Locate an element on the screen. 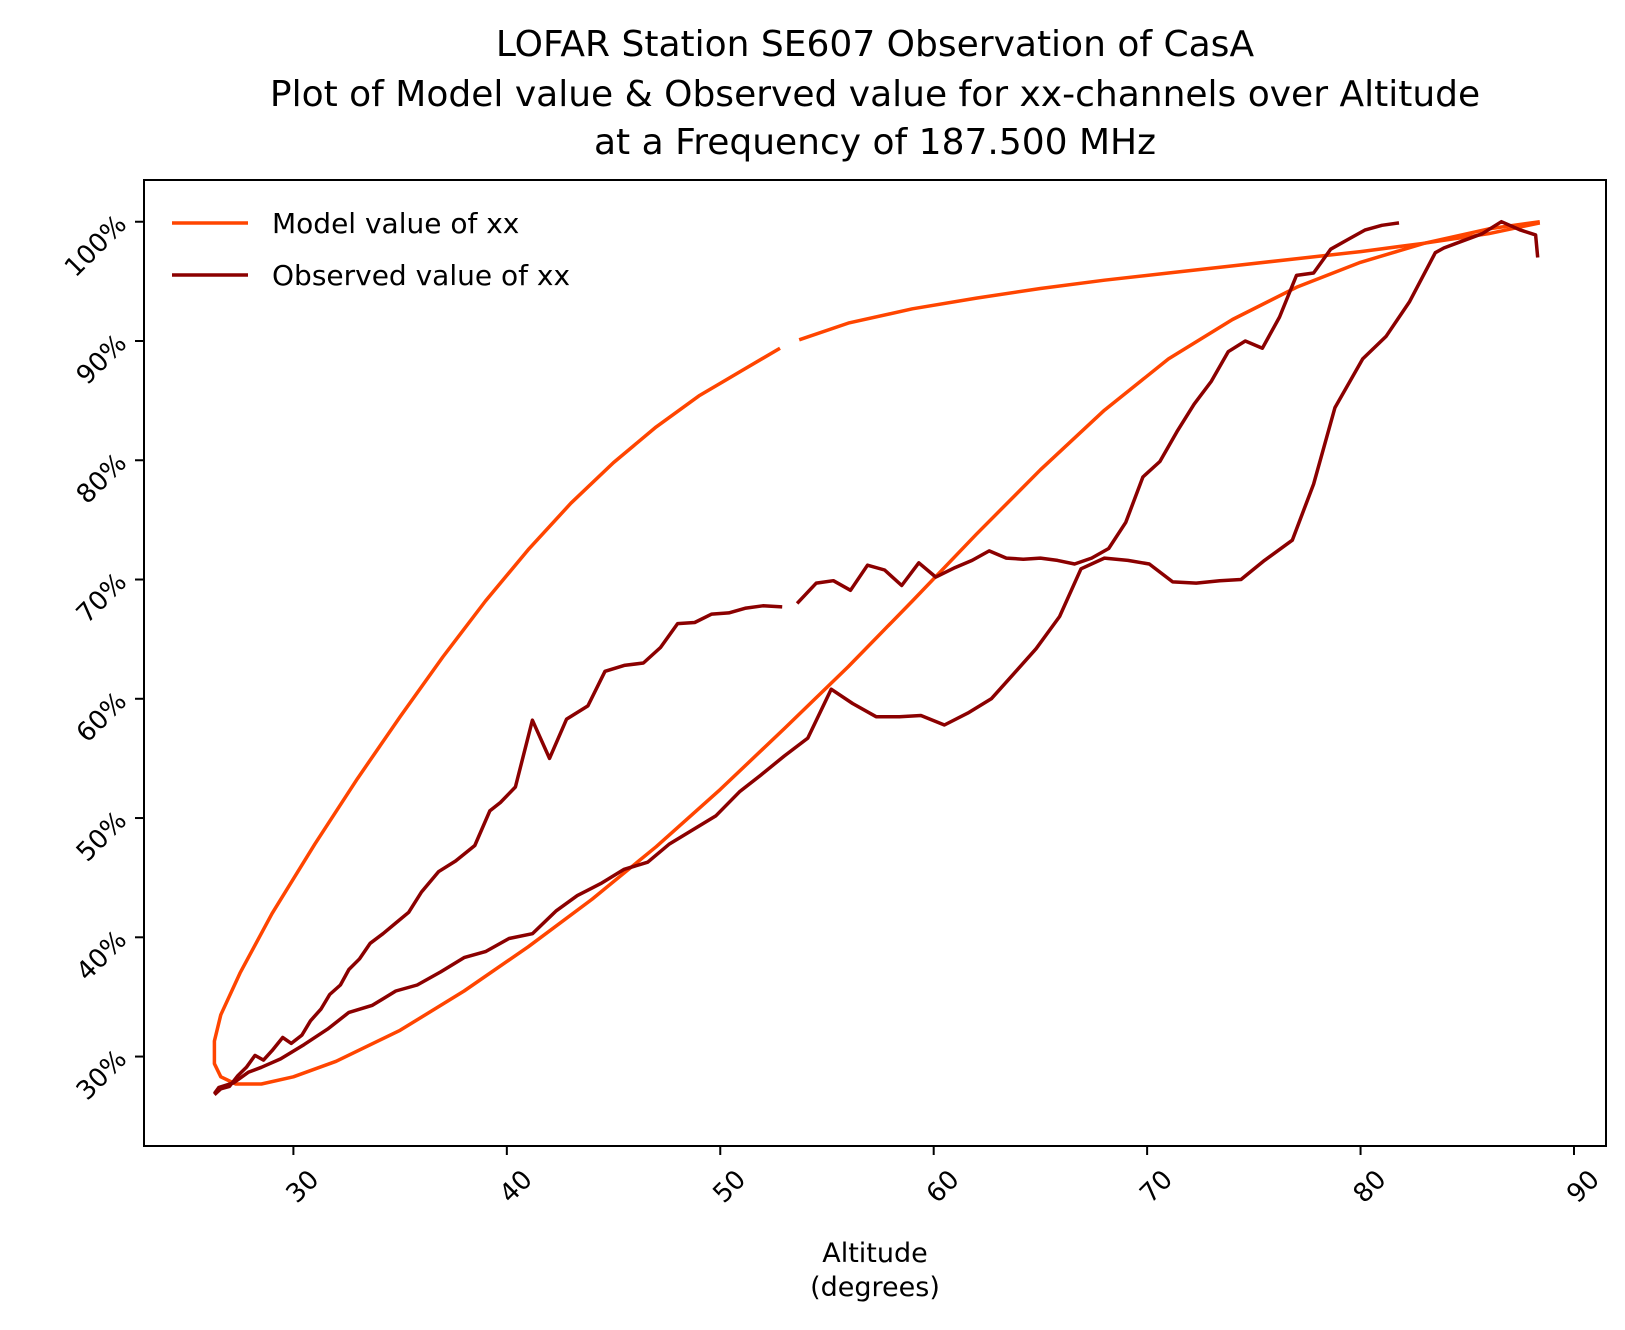  y-axis: 30% 40% 50% 60% 70% 80% 90% 100% is located at coordinates (101, 657).